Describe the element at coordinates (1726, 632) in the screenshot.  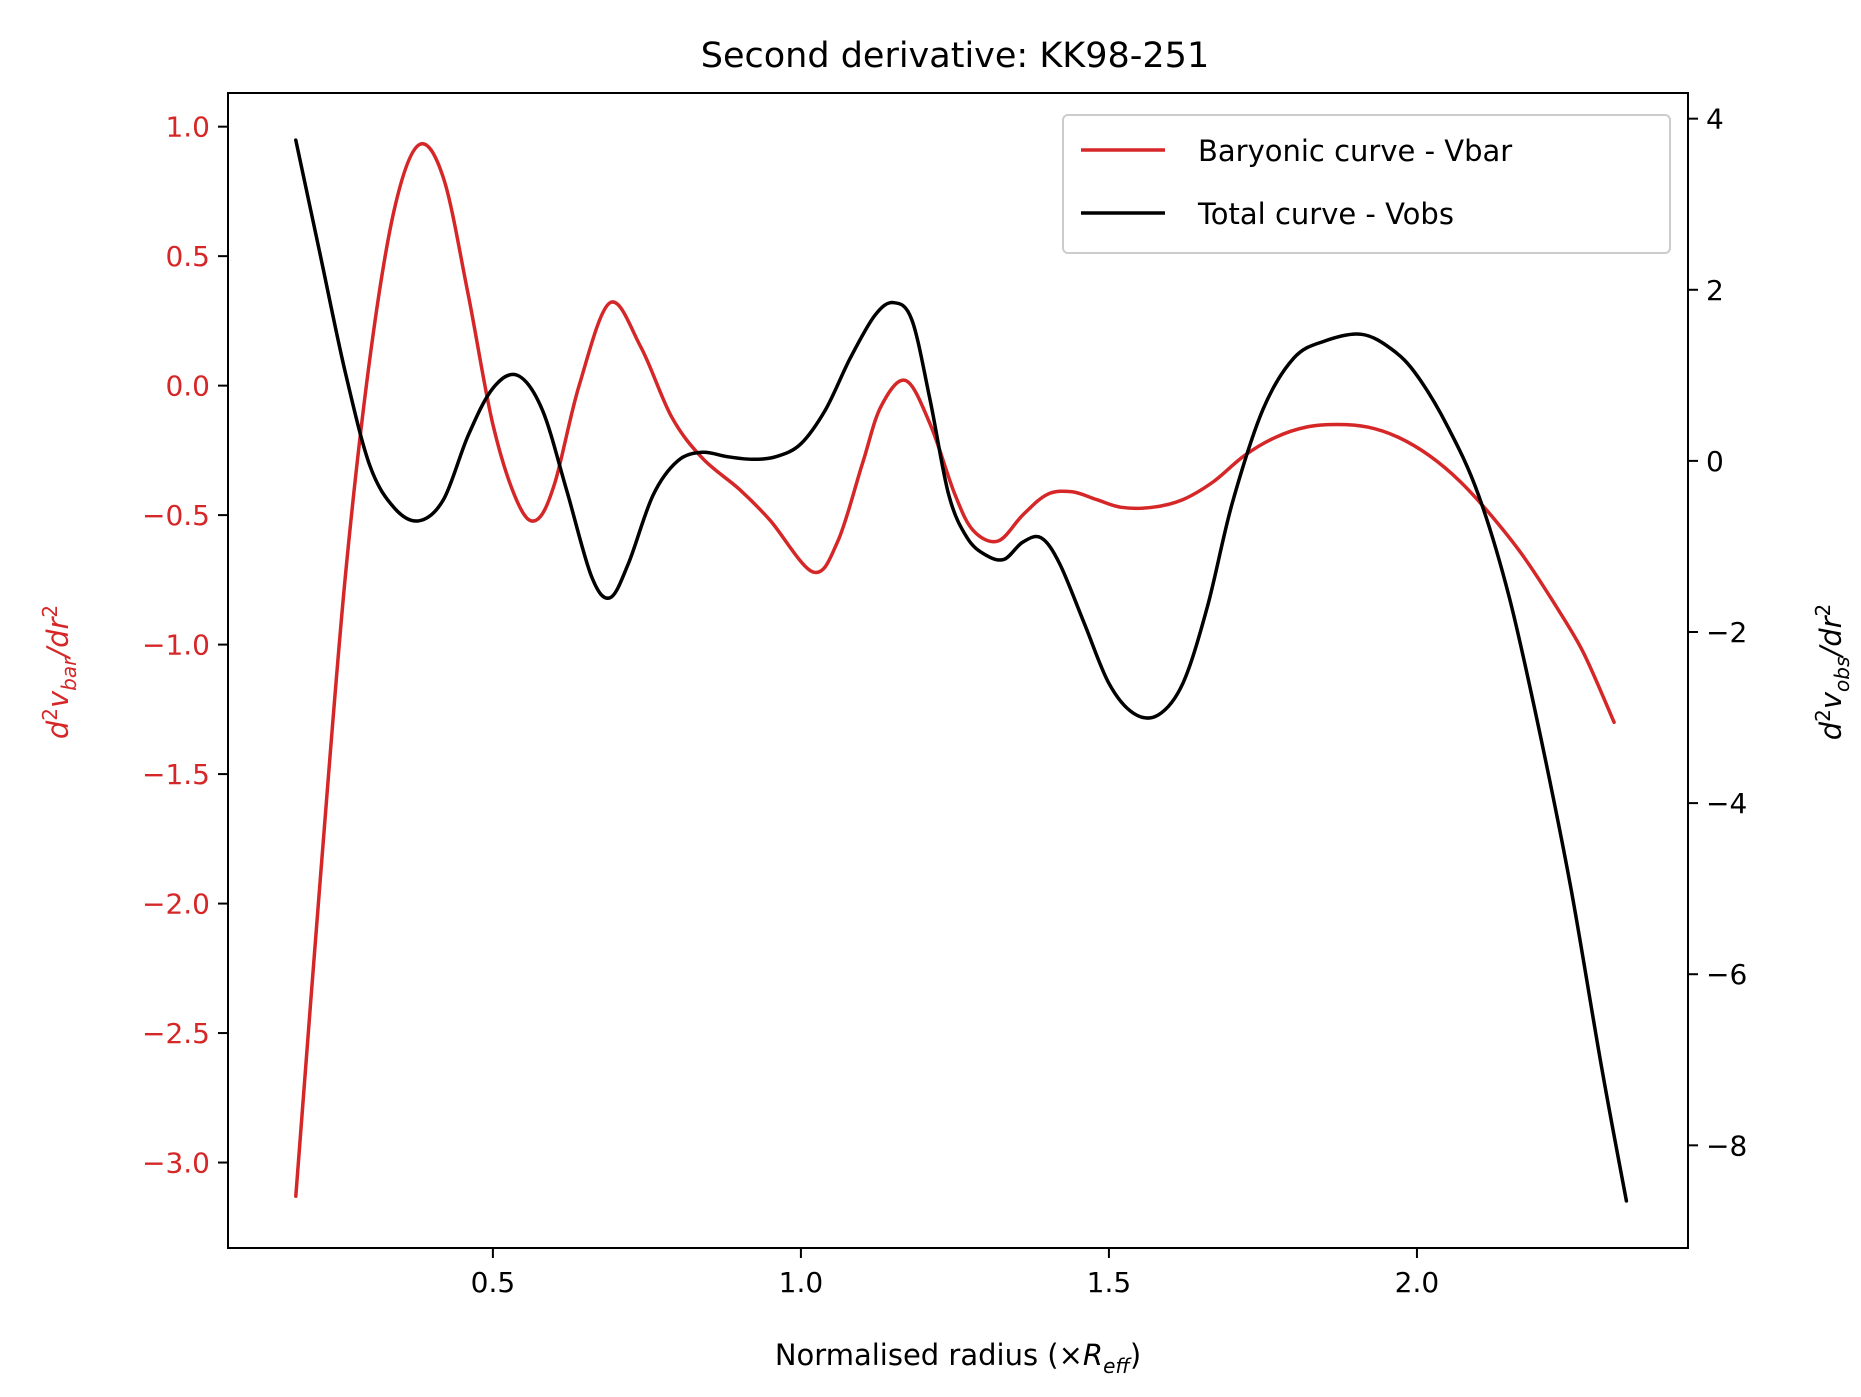
I see `y-right-tick-label: −2` at that location.